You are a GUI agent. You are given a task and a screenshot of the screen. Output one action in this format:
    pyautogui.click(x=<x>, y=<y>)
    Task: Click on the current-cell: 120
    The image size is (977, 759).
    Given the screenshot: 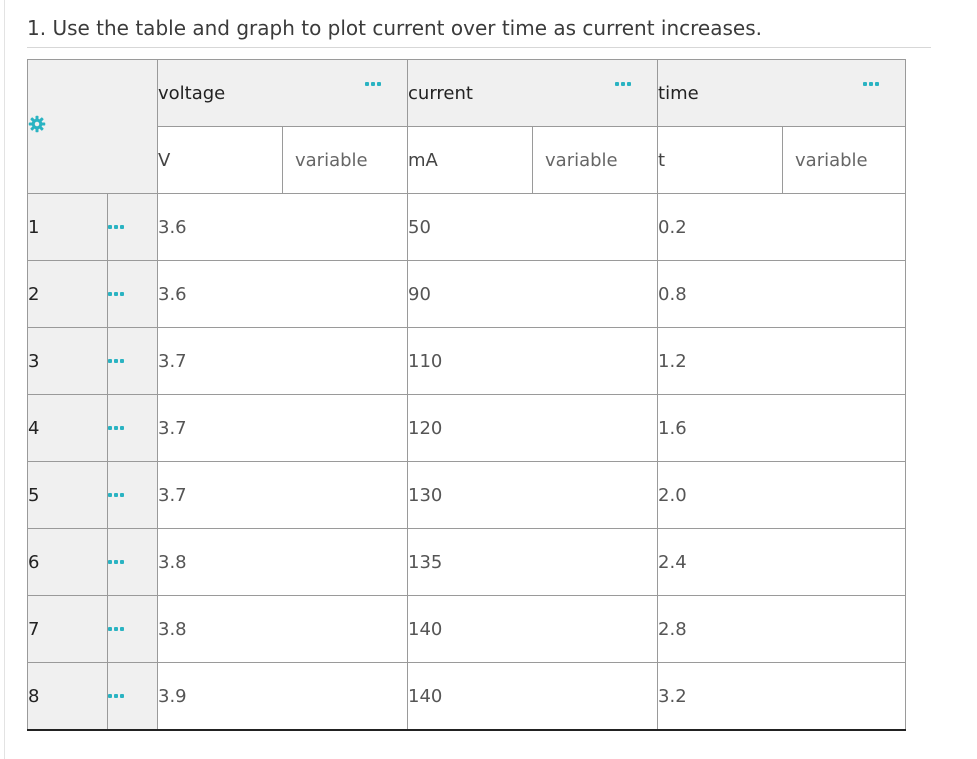 What is the action you would take?
    pyautogui.click(x=533, y=428)
    